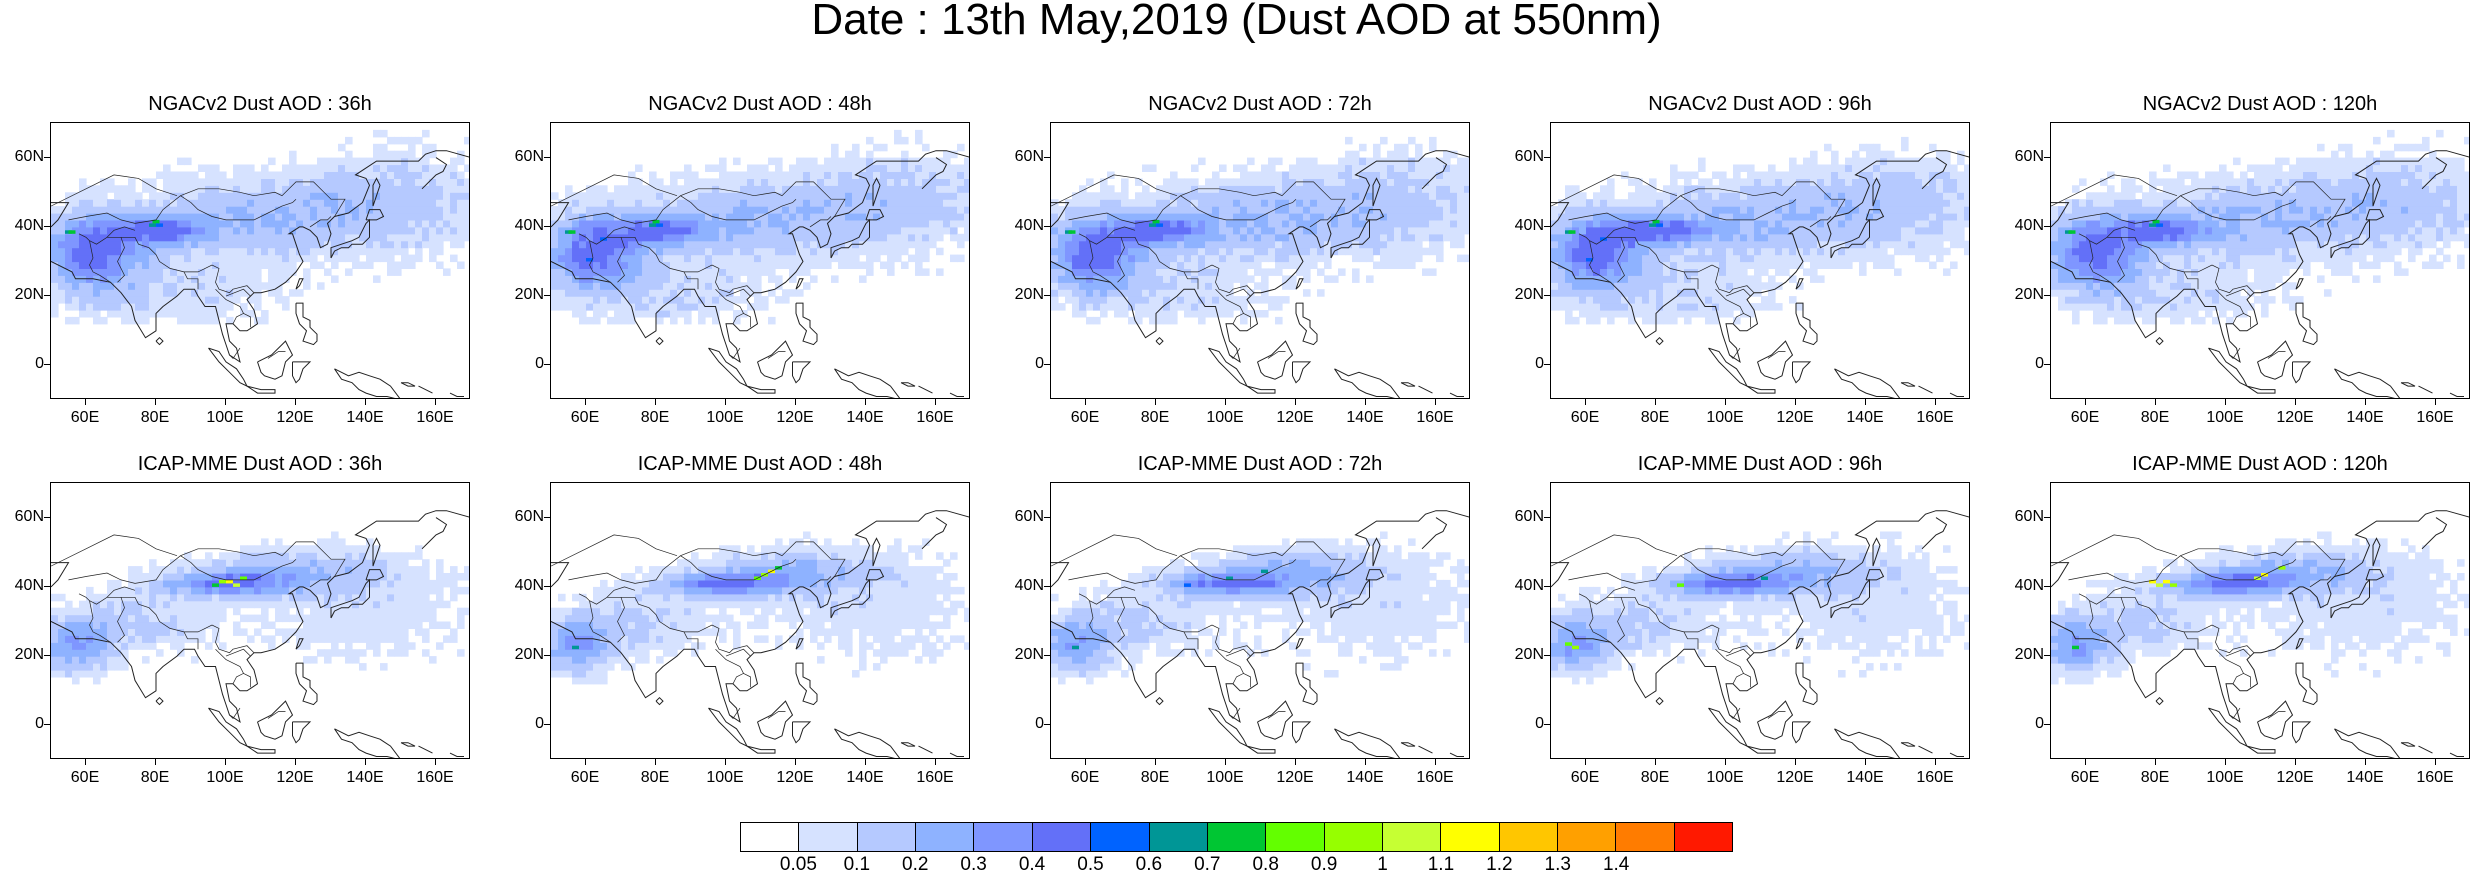 This screenshot has width=2473, height=875. Describe the element at coordinates (1499, 865) in the screenshot. I see `colorbar-label: 1.2` at that location.